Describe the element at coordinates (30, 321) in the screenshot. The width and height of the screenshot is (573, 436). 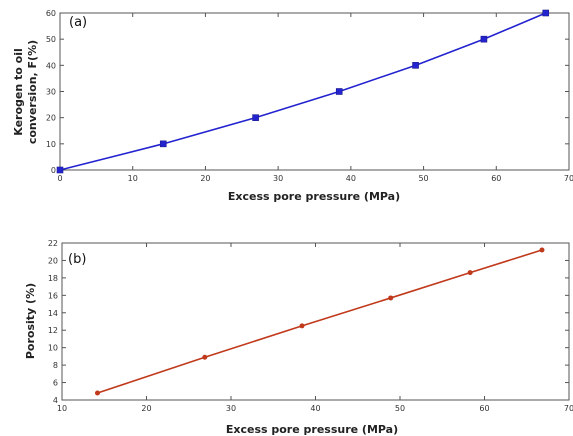
I see `y-axis-label-b: Porosity (%)` at that location.